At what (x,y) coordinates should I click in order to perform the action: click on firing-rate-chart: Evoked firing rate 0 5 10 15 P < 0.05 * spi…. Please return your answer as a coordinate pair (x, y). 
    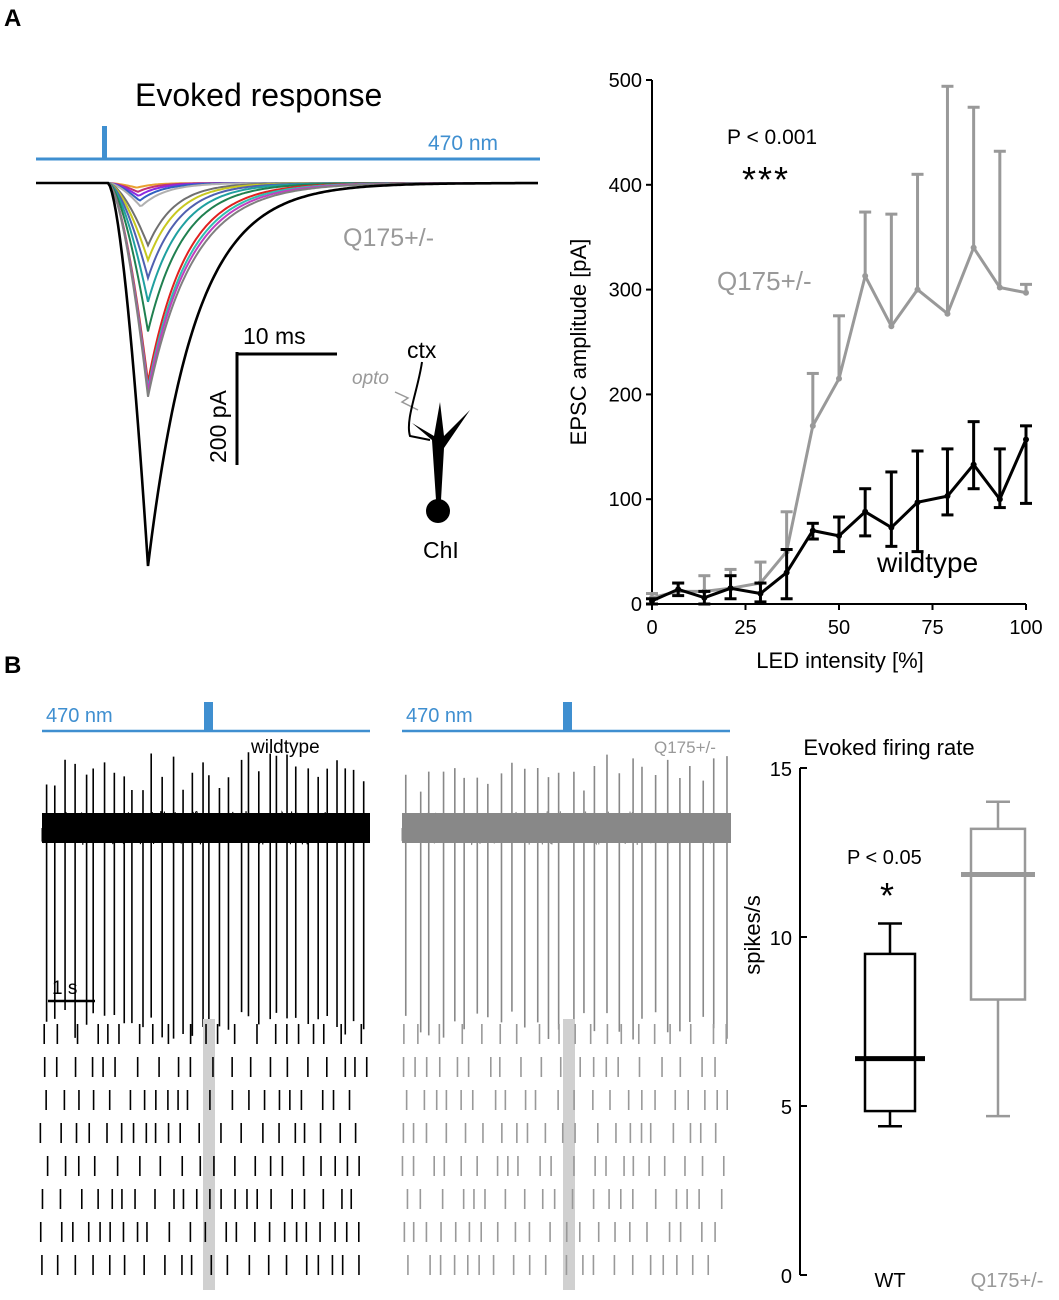
    Looking at the image, I should click on (891, 1013).